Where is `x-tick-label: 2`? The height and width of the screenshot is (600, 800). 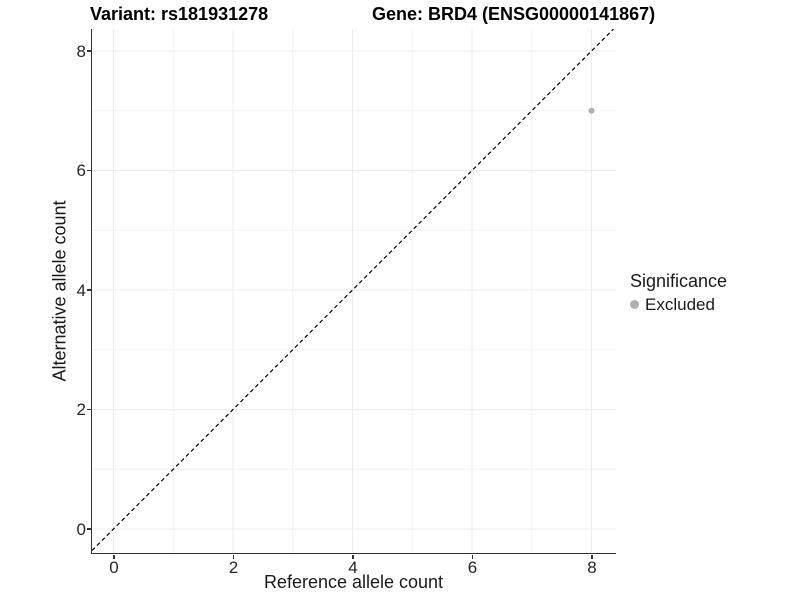 x-tick-label: 2 is located at coordinates (233, 567).